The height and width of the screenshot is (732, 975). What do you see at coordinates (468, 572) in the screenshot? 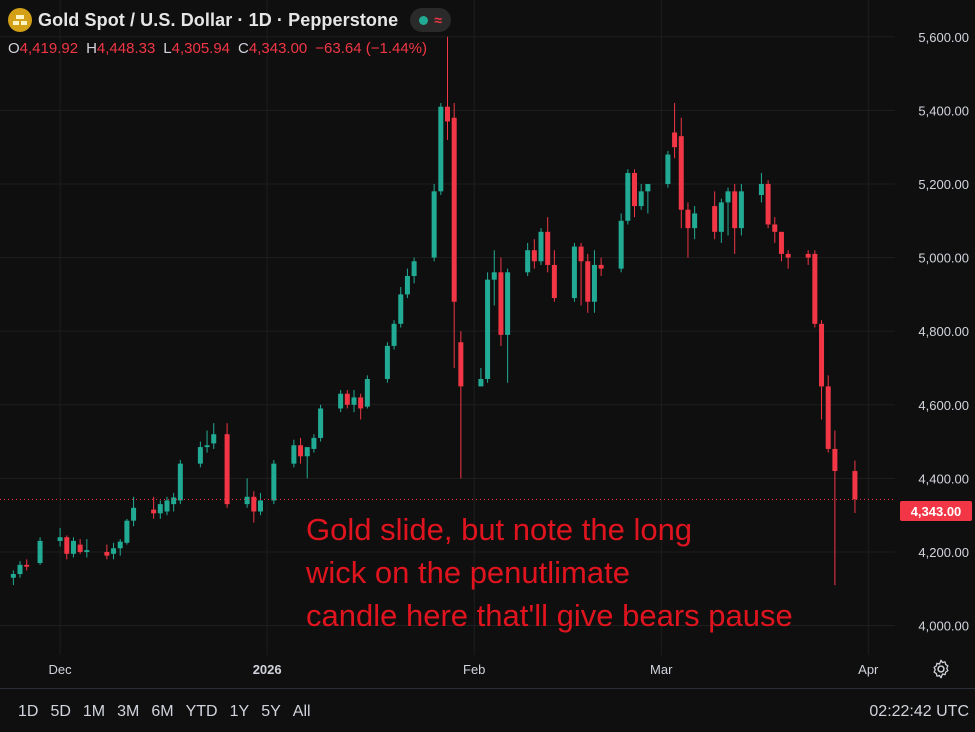
I see `annotation-line-2: wick on the penutlimate` at bounding box center [468, 572].